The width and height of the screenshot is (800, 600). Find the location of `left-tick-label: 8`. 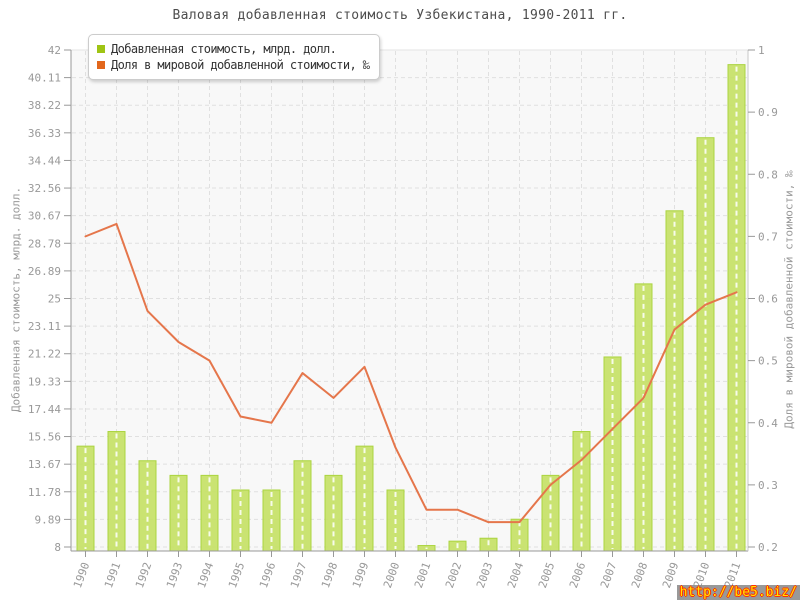

left-tick-label: 8 is located at coordinates (57, 547).